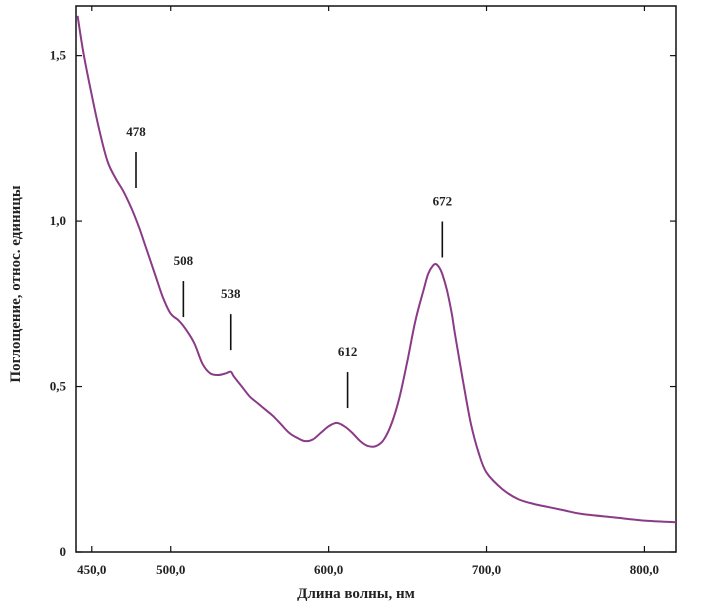  What do you see at coordinates (443, 200) in the screenshot?
I see `peak-label-672: 672` at bounding box center [443, 200].